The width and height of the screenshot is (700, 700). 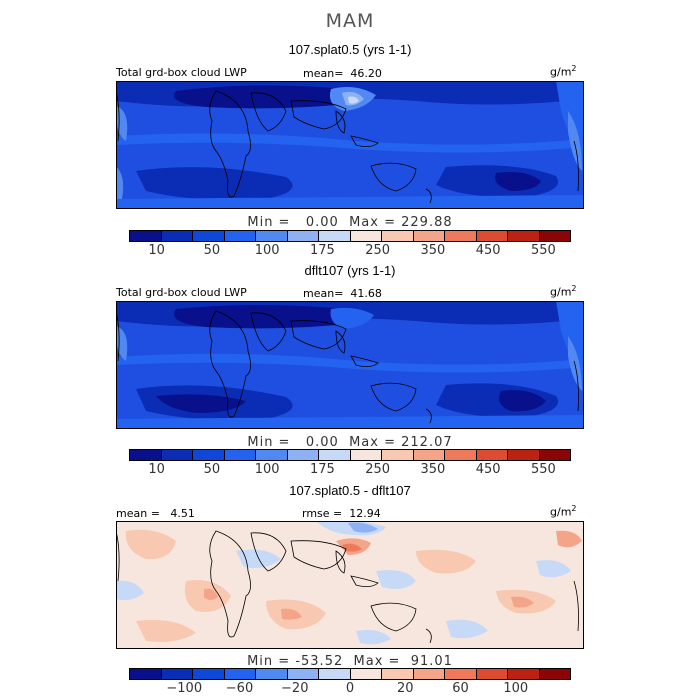 What do you see at coordinates (350, 471) in the screenshot?
I see `panel-2-colorbar-ticks: 10 50 100 175 250 350 450 550` at bounding box center [350, 471].